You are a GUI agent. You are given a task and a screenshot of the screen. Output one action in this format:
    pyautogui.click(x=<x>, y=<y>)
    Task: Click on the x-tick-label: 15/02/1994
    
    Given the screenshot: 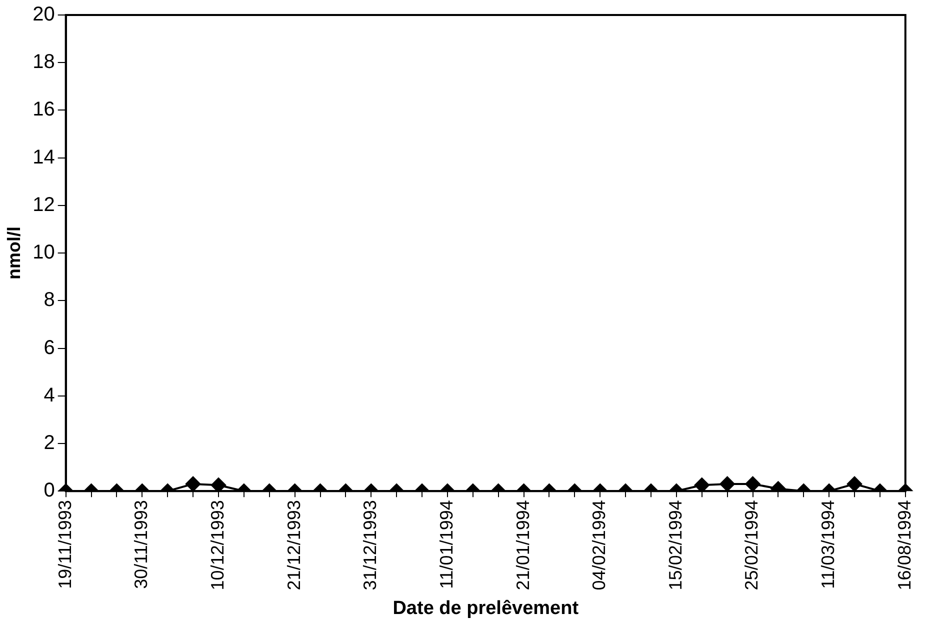 What is the action you would take?
    pyautogui.click(x=675, y=545)
    